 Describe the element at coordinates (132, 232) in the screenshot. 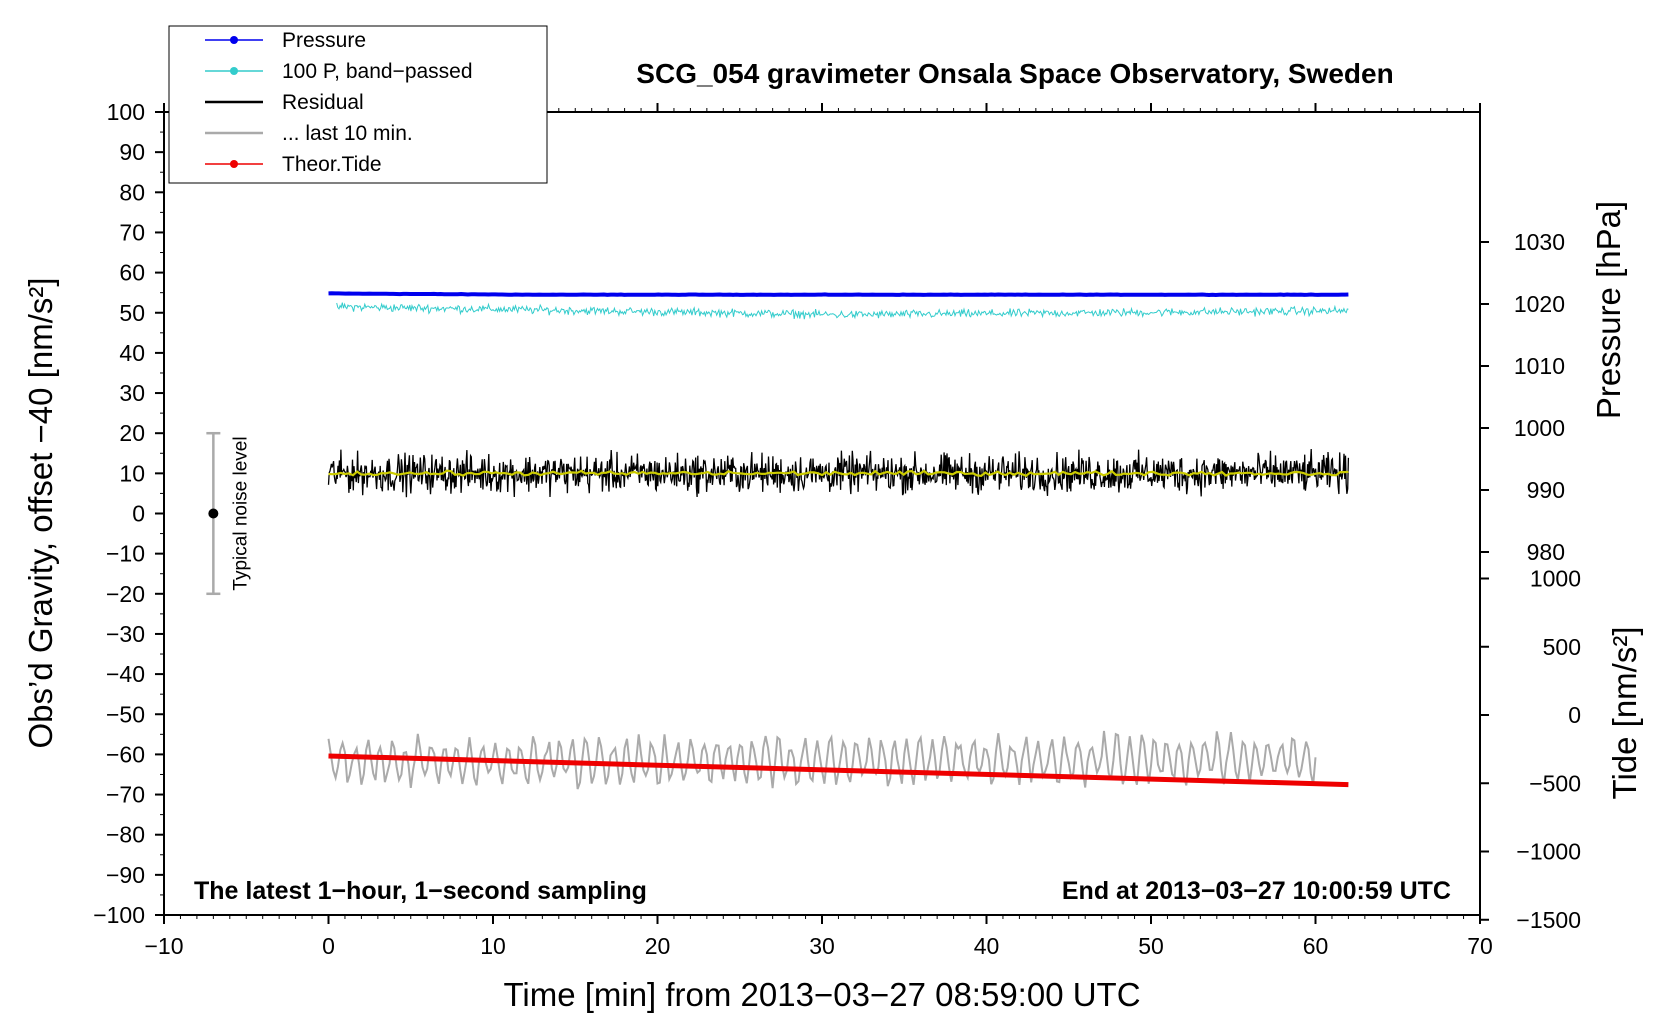

I see `y-left-tick-label: 70` at that location.